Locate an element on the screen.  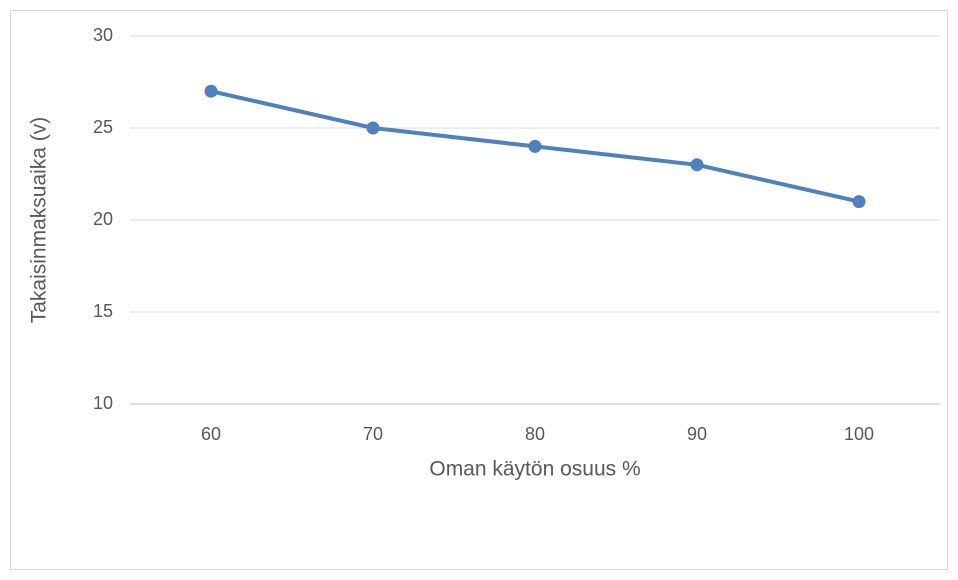
x-tick-label: 90 is located at coordinates (697, 434).